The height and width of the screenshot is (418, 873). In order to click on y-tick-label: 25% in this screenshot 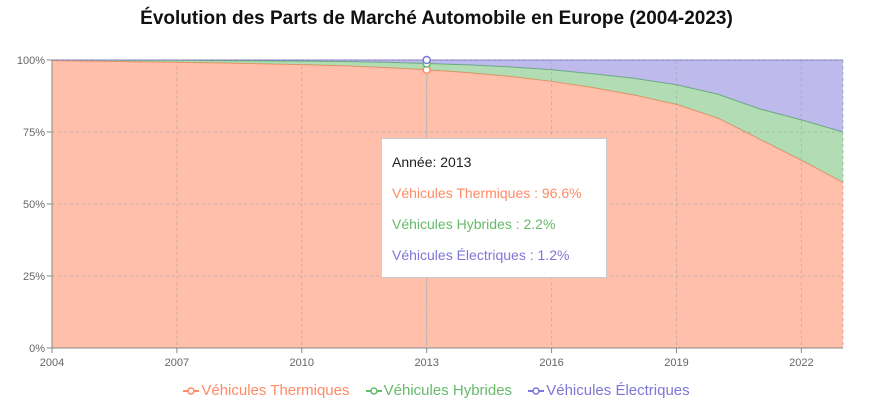, I will do `click(34, 277)`.